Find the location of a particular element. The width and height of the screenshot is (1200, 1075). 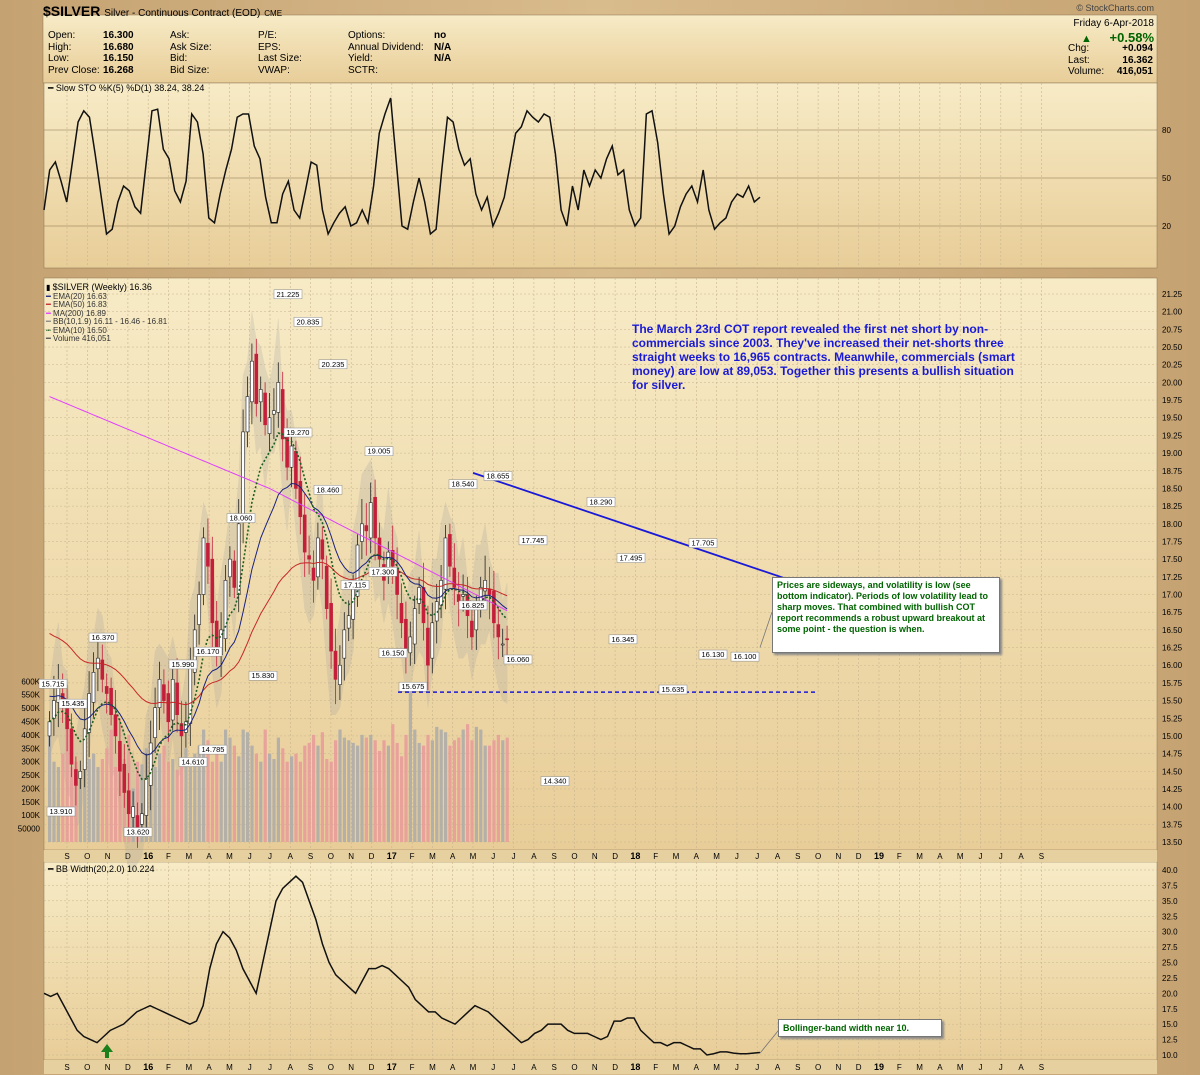

change-percent-value: +0.58% is located at coordinates (1131, 37).